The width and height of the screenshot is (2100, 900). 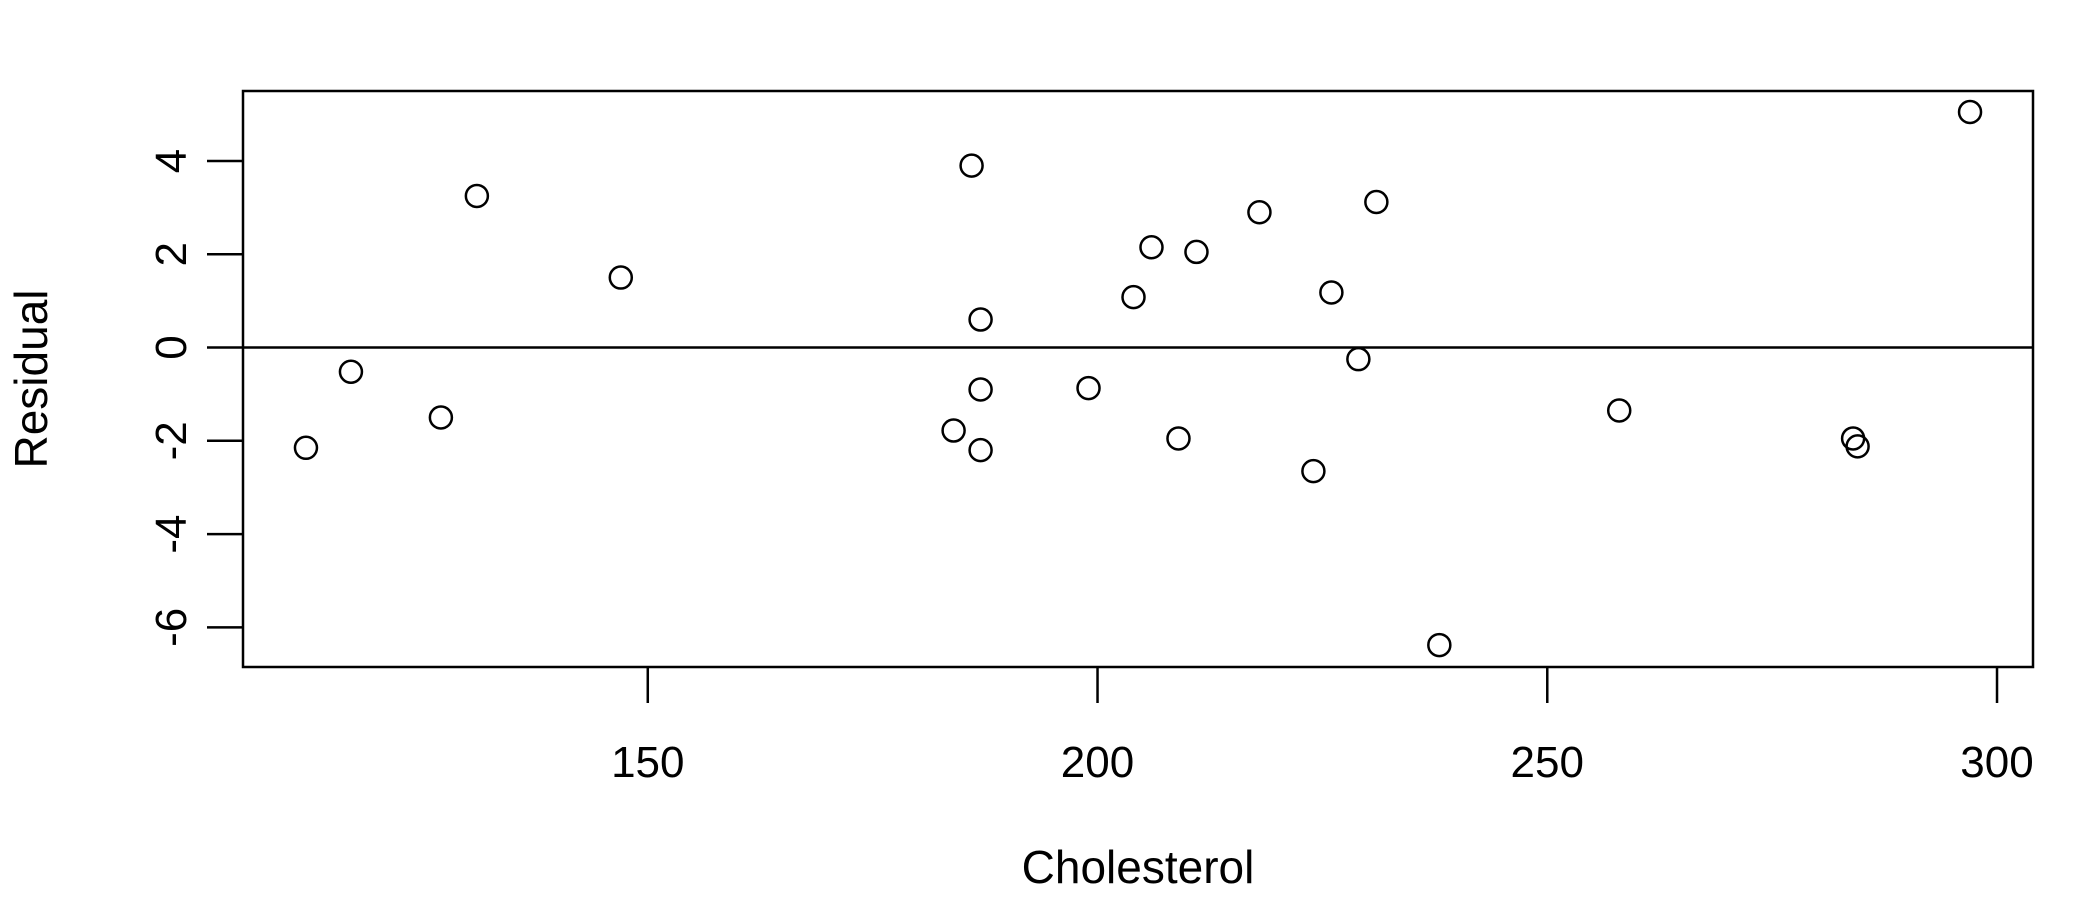 I want to click on x-axis-title: Cholesterol, so click(x=1138, y=867).